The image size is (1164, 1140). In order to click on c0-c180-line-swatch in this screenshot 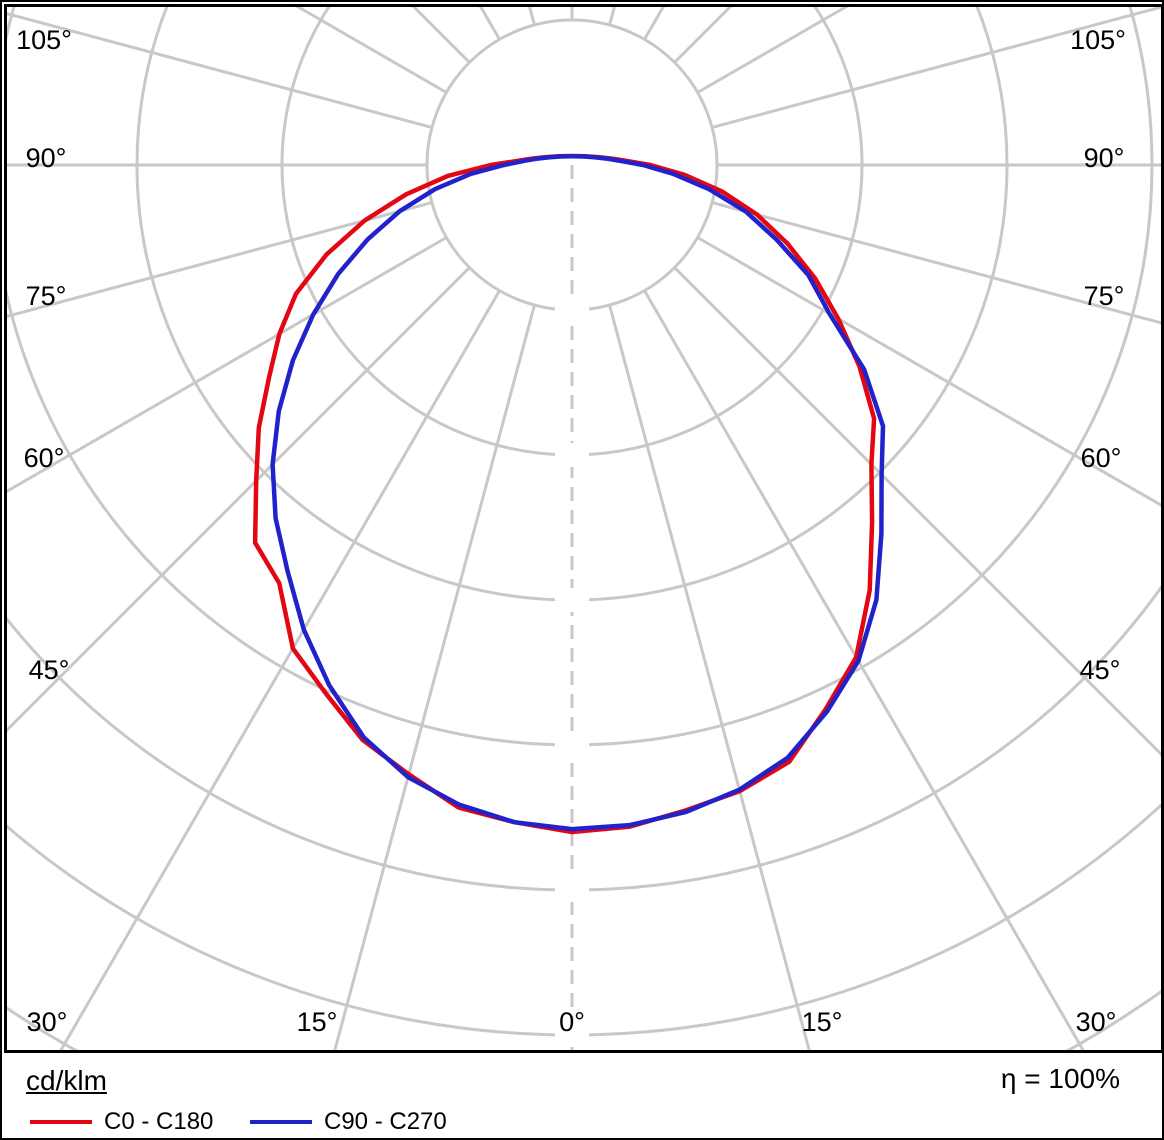, I will do `click(61, 1122)`.